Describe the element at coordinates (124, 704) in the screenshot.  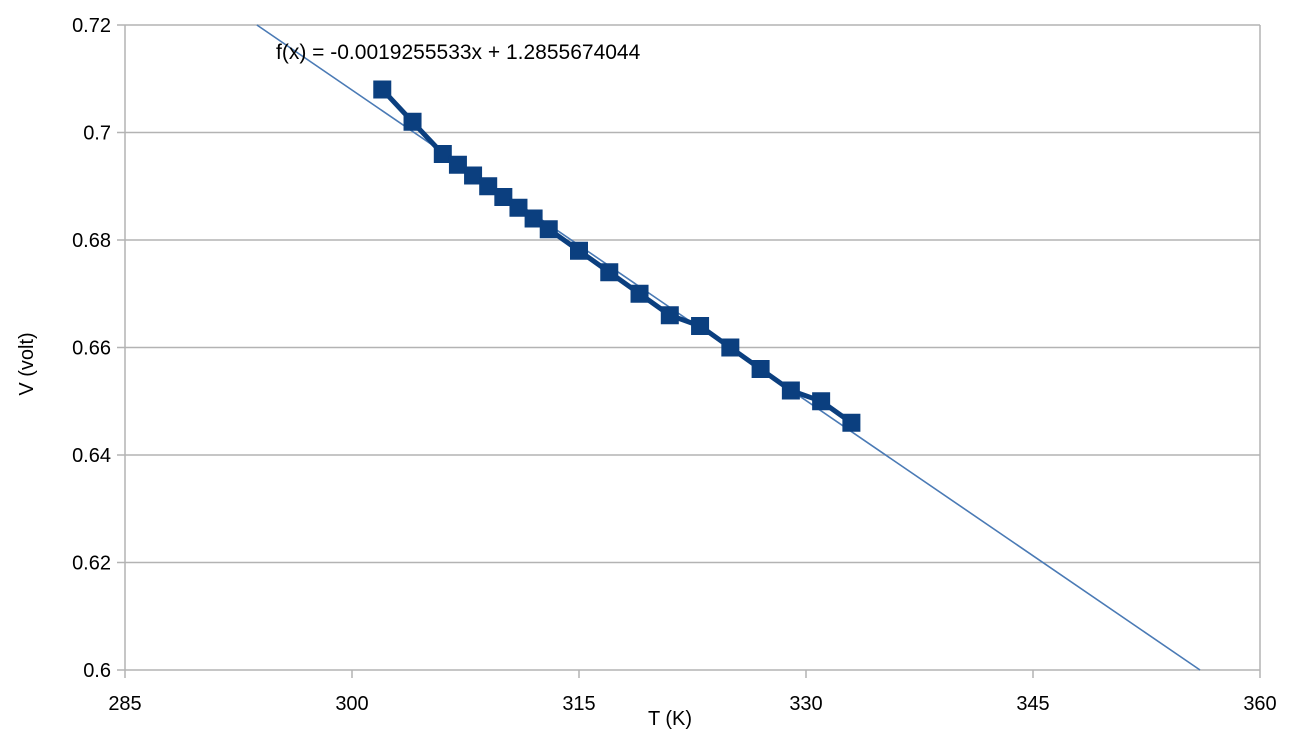
I see `x-tick-label: 285` at that location.